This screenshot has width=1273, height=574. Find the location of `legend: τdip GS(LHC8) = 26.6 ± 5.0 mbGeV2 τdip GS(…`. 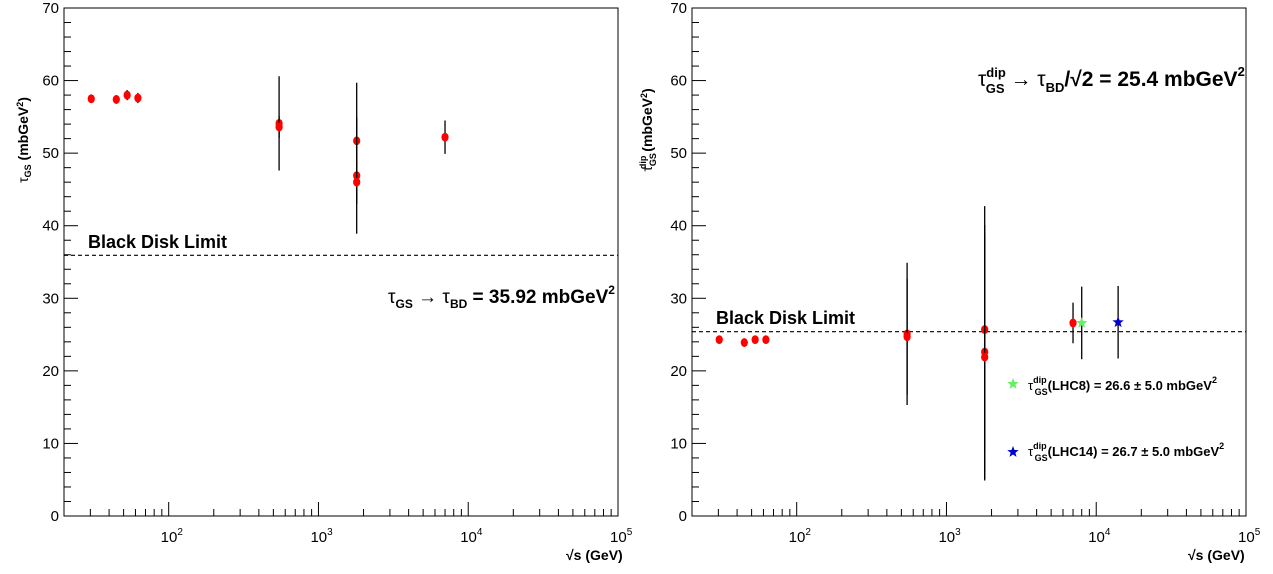

legend: τdip GS(LHC8) = 26.6 ± 5.0 mbGeV2 τdip GS(… is located at coordinates (1115, 419).